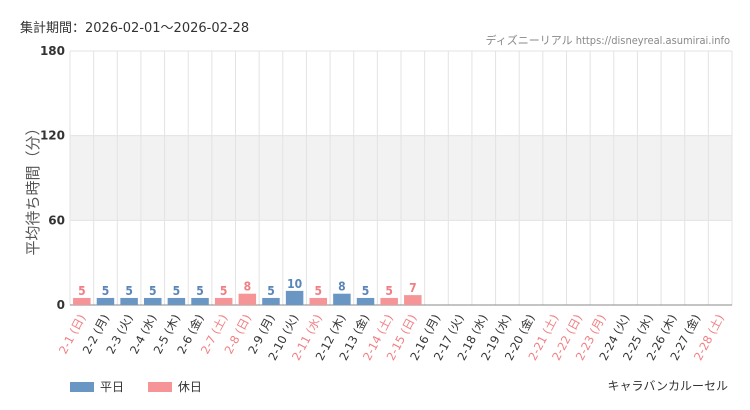 The image size is (750, 410). What do you see at coordinates (294, 284) in the screenshot?
I see `bar-value-label: 10` at bounding box center [294, 284].